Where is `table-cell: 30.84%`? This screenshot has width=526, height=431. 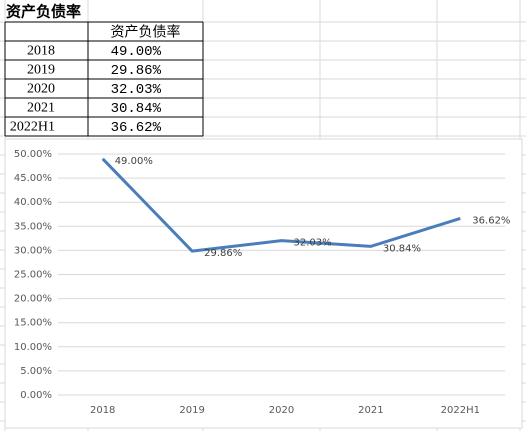
table-cell: 30.84% is located at coordinates (136, 109).